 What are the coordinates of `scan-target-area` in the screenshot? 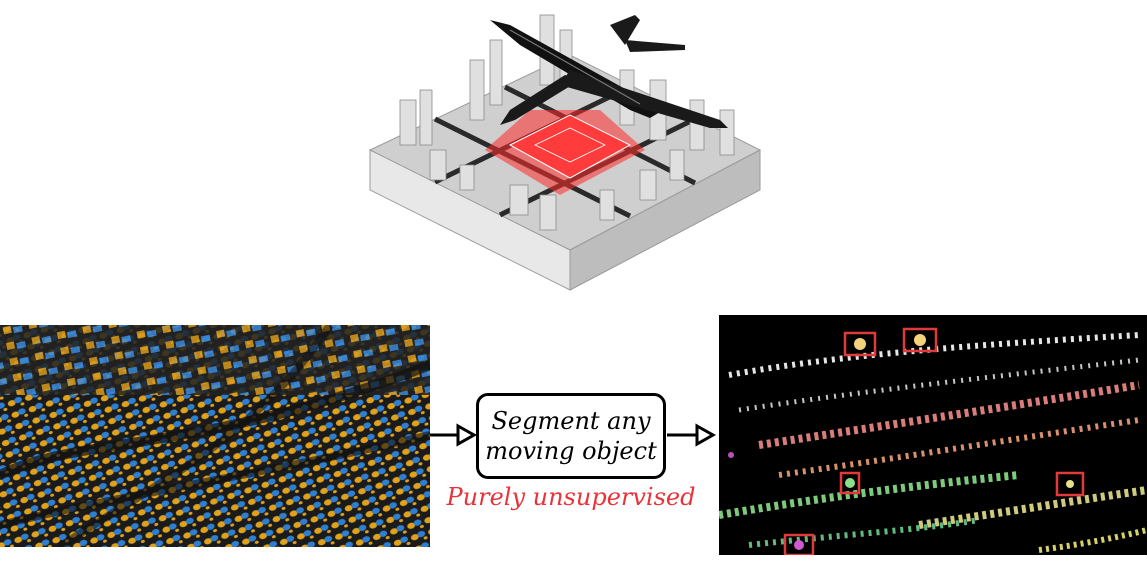 It's located at (570, 146).